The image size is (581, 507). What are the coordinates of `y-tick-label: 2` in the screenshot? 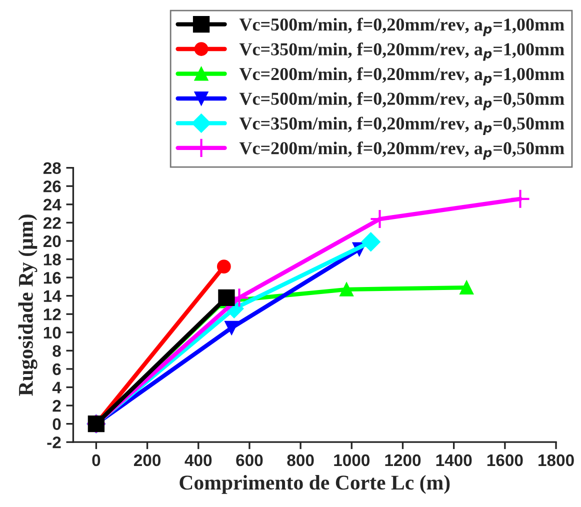 It's located at (56, 406).